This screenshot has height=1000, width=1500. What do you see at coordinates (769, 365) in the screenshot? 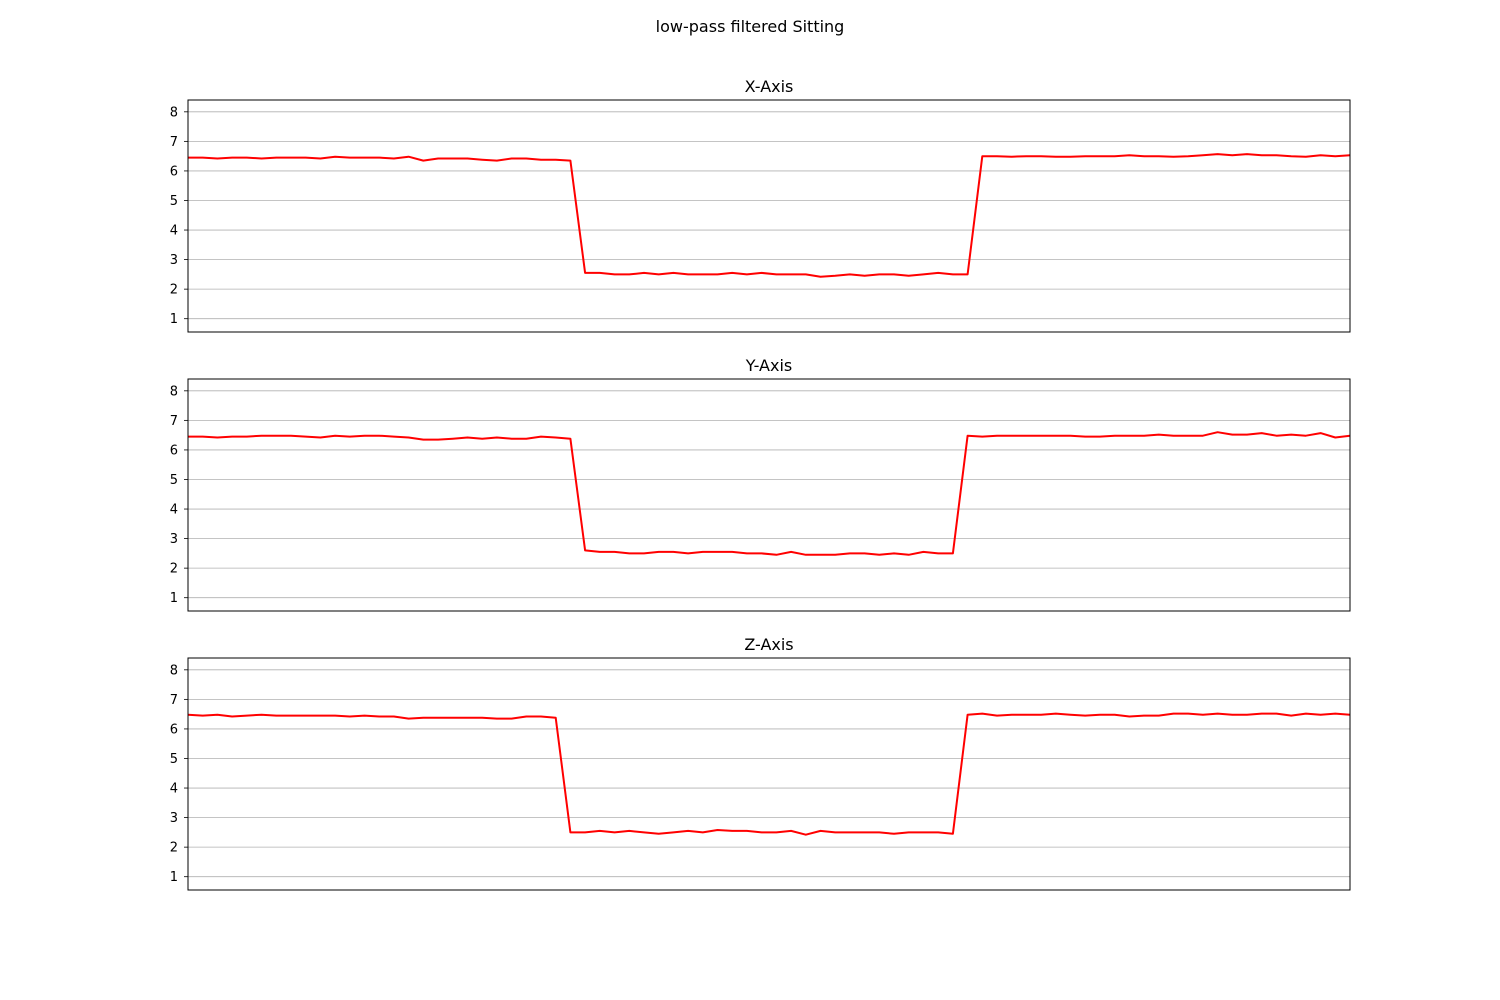
I see `subplot-title: Y-Axis` at bounding box center [769, 365].